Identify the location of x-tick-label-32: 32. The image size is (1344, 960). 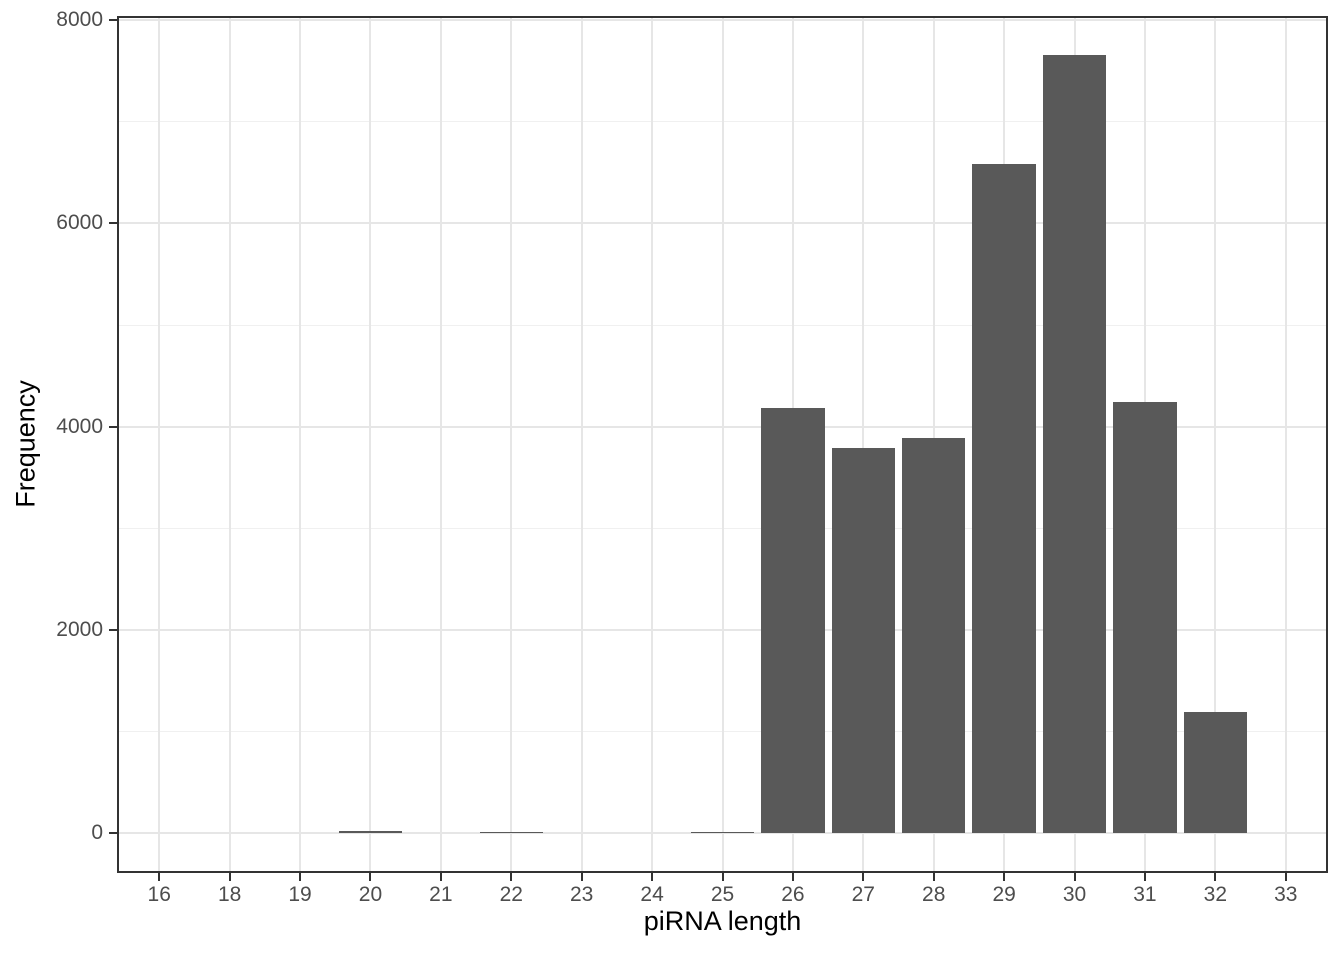
(1215, 894).